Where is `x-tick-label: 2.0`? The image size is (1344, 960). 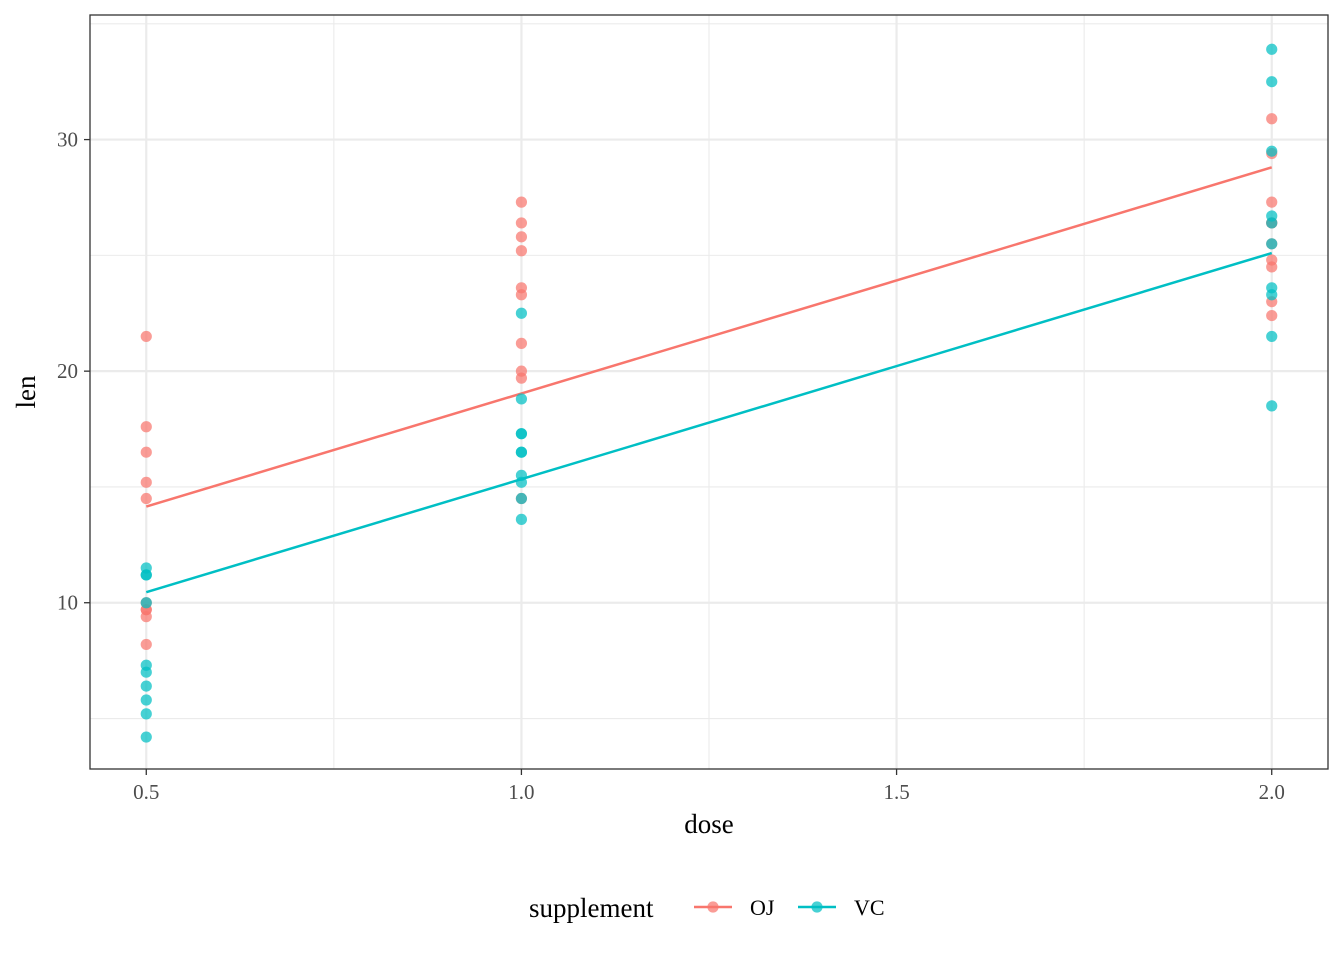
x-tick-label: 2.0 is located at coordinates (1272, 792).